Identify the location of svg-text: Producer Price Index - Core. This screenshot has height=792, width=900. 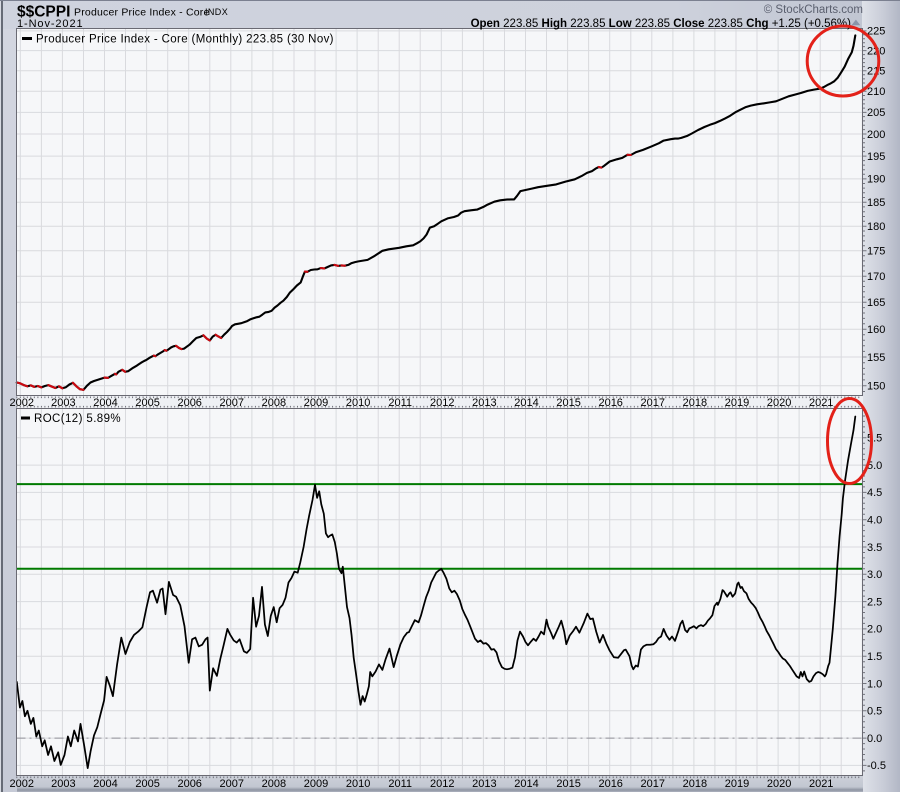
(142, 13).